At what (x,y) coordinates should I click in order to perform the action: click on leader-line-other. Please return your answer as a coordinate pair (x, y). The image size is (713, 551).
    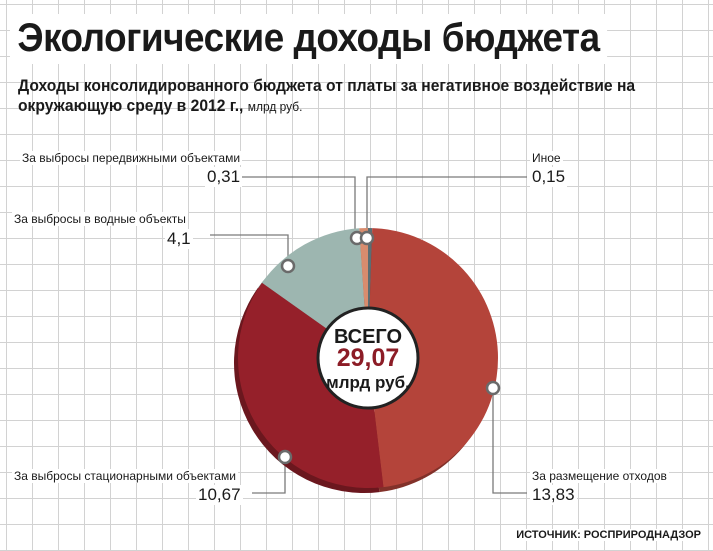
    Looking at the image, I should click on (446, 207).